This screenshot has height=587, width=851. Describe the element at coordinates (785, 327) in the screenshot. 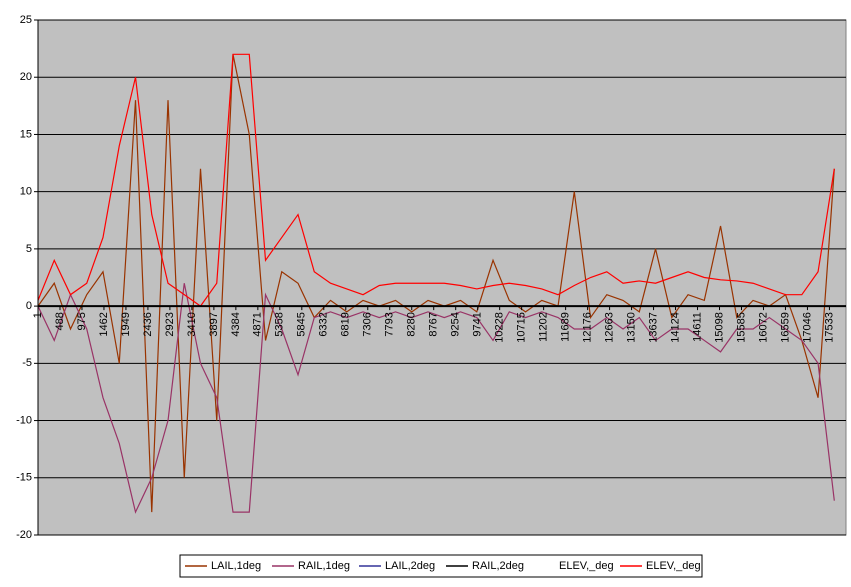

I see `x-tick-label: 16559` at that location.